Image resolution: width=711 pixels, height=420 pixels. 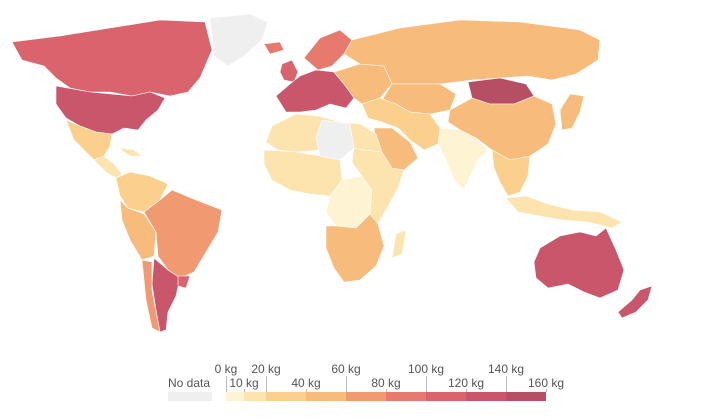 What do you see at coordinates (472, 52) in the screenshot?
I see `region-russia` at bounding box center [472, 52].